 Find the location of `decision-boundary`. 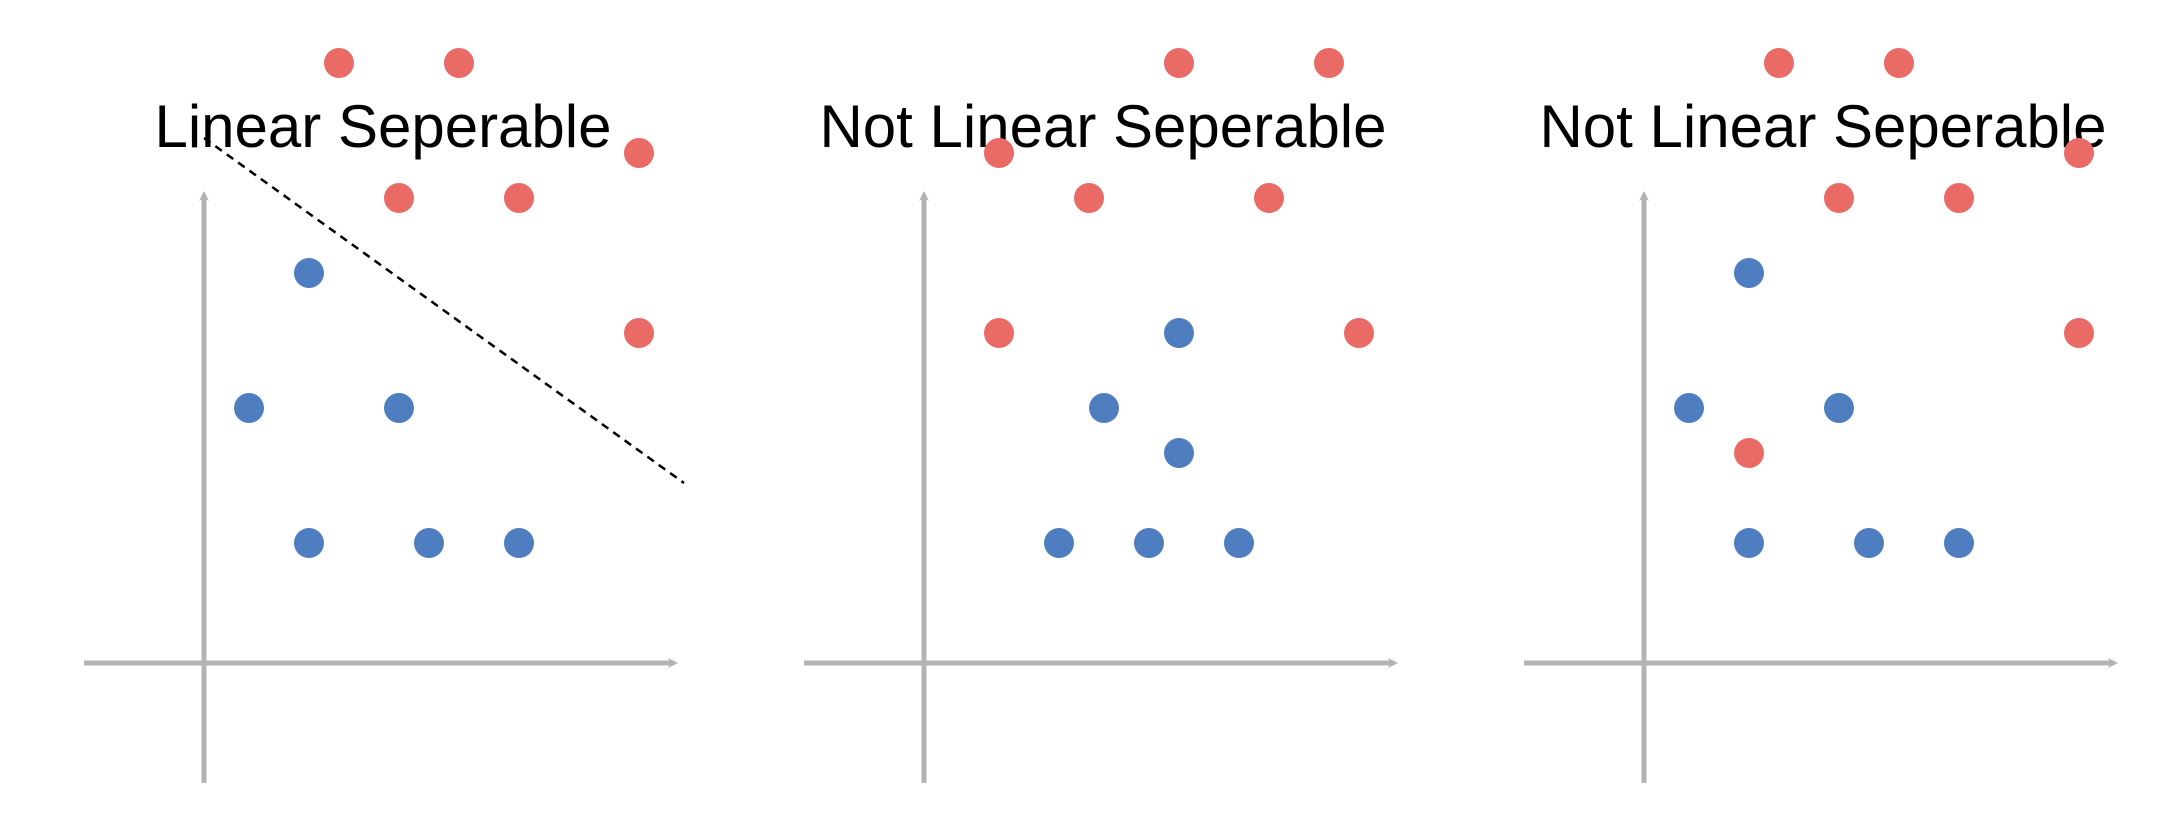

decision-boundary is located at coordinates (444, 310).